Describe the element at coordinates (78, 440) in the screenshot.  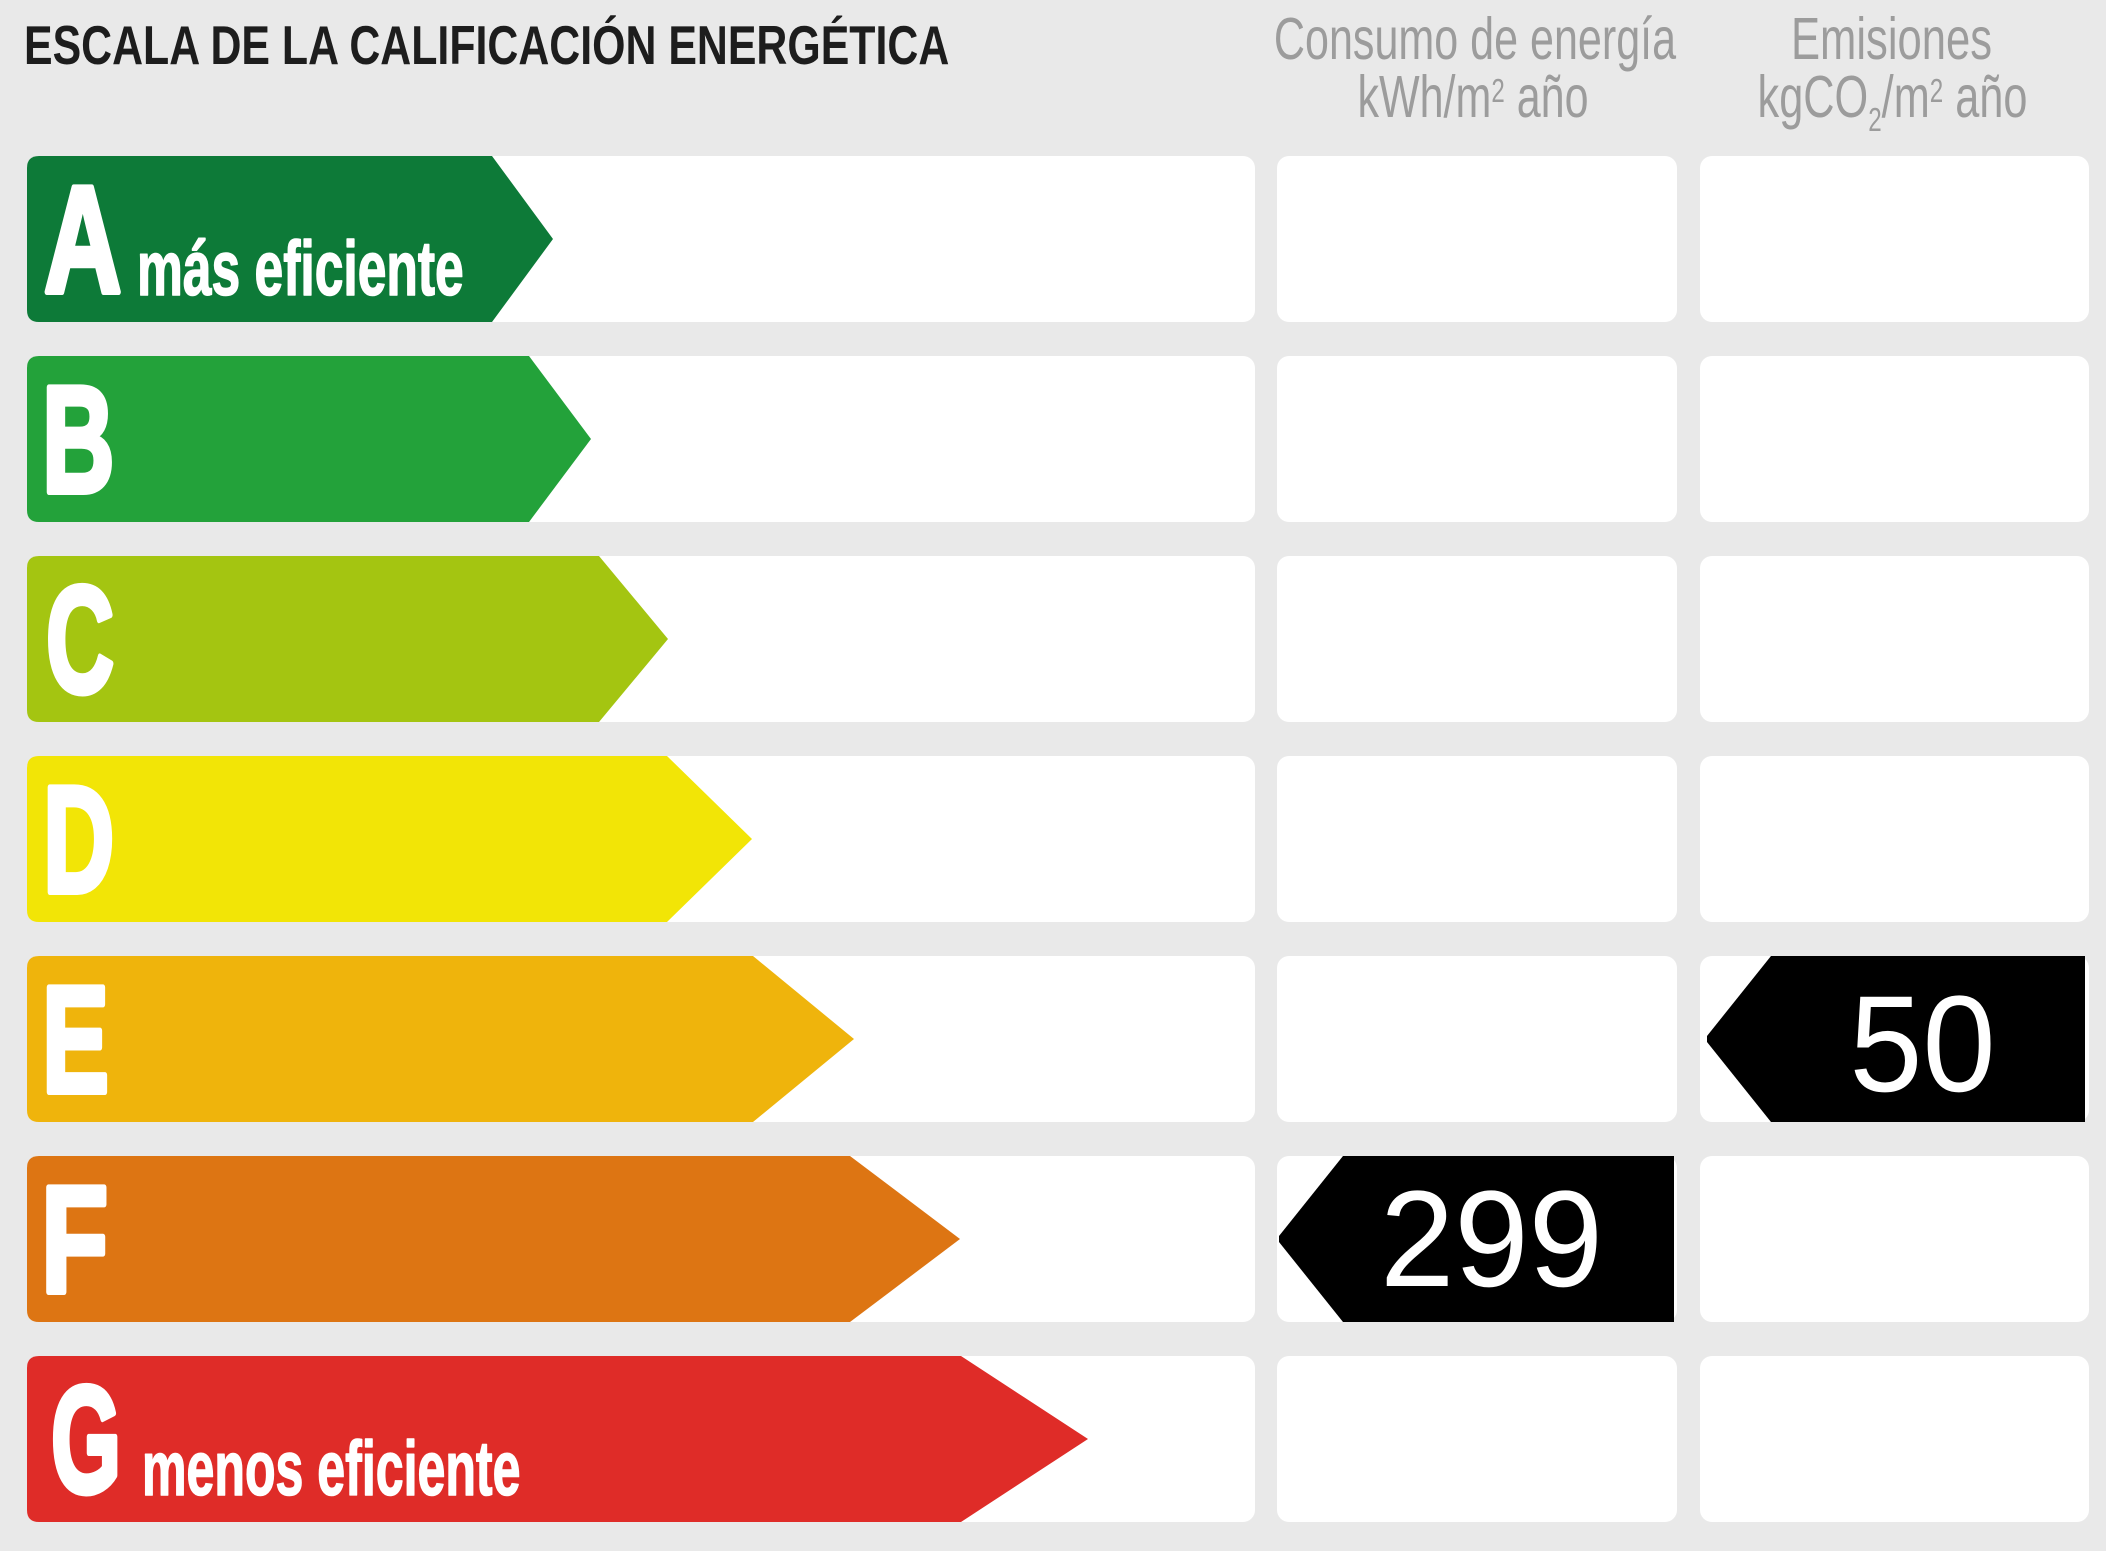
I see `svg-text: B` at that location.